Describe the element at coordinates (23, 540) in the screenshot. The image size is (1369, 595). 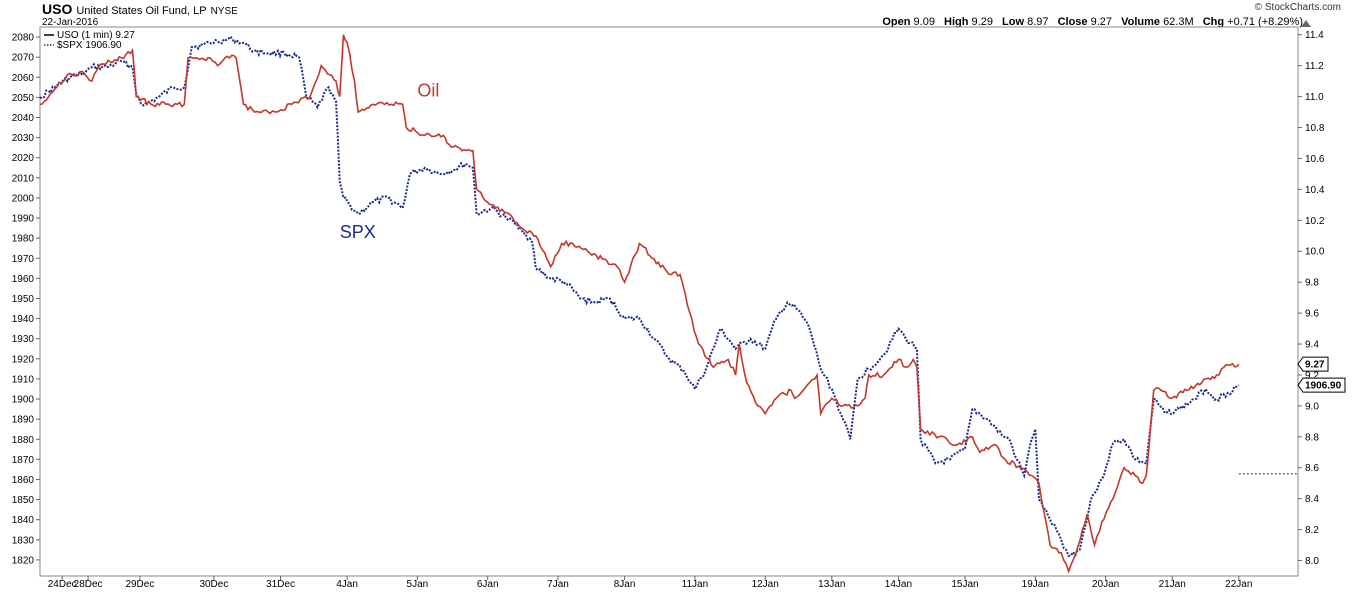
I see `left-tick-label: 1830` at that location.